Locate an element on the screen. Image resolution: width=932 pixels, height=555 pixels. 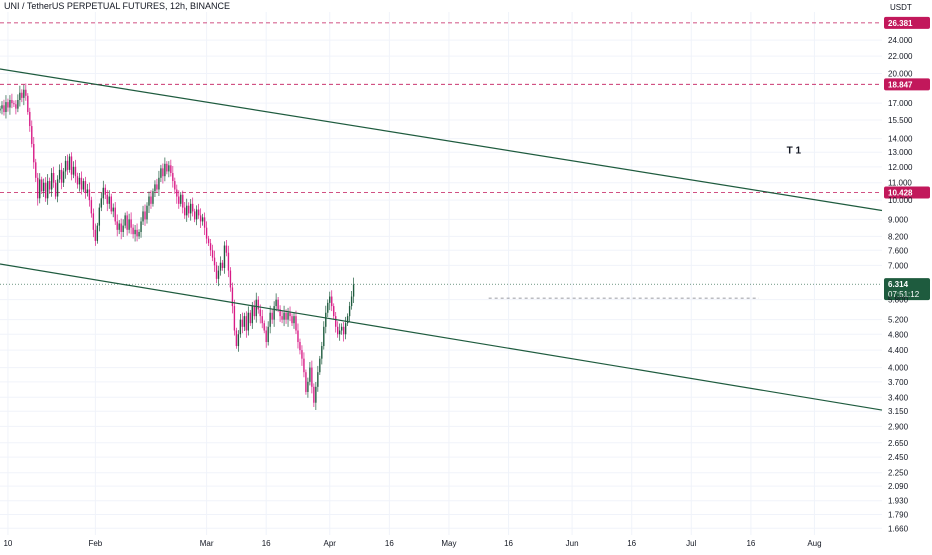
y-tick-label: 13.000 is located at coordinates (900, 152).